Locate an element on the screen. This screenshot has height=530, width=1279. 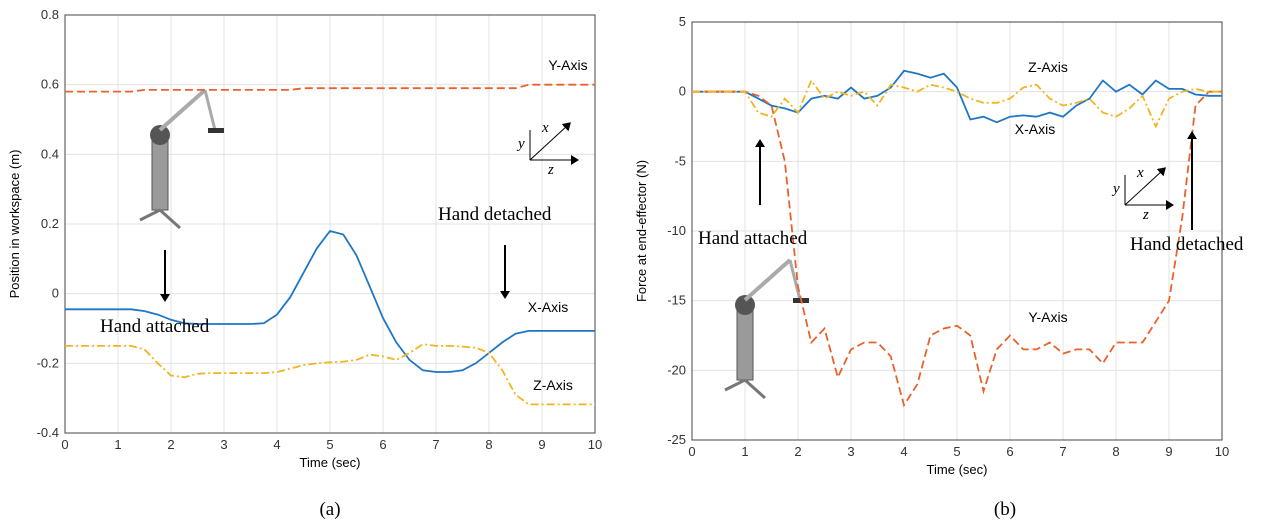
y-tick-label: -25 is located at coordinates (676, 439).